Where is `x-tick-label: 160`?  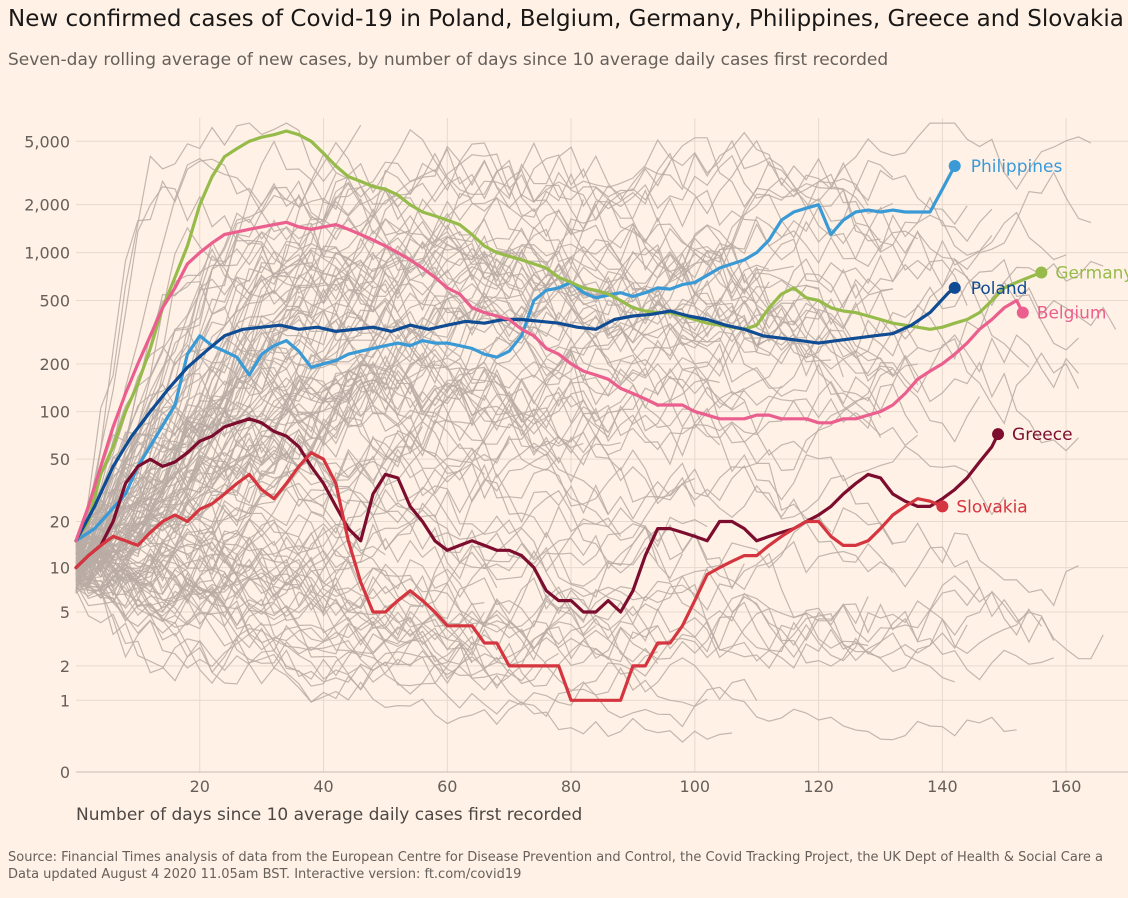
x-tick-label: 160 is located at coordinates (1066, 786).